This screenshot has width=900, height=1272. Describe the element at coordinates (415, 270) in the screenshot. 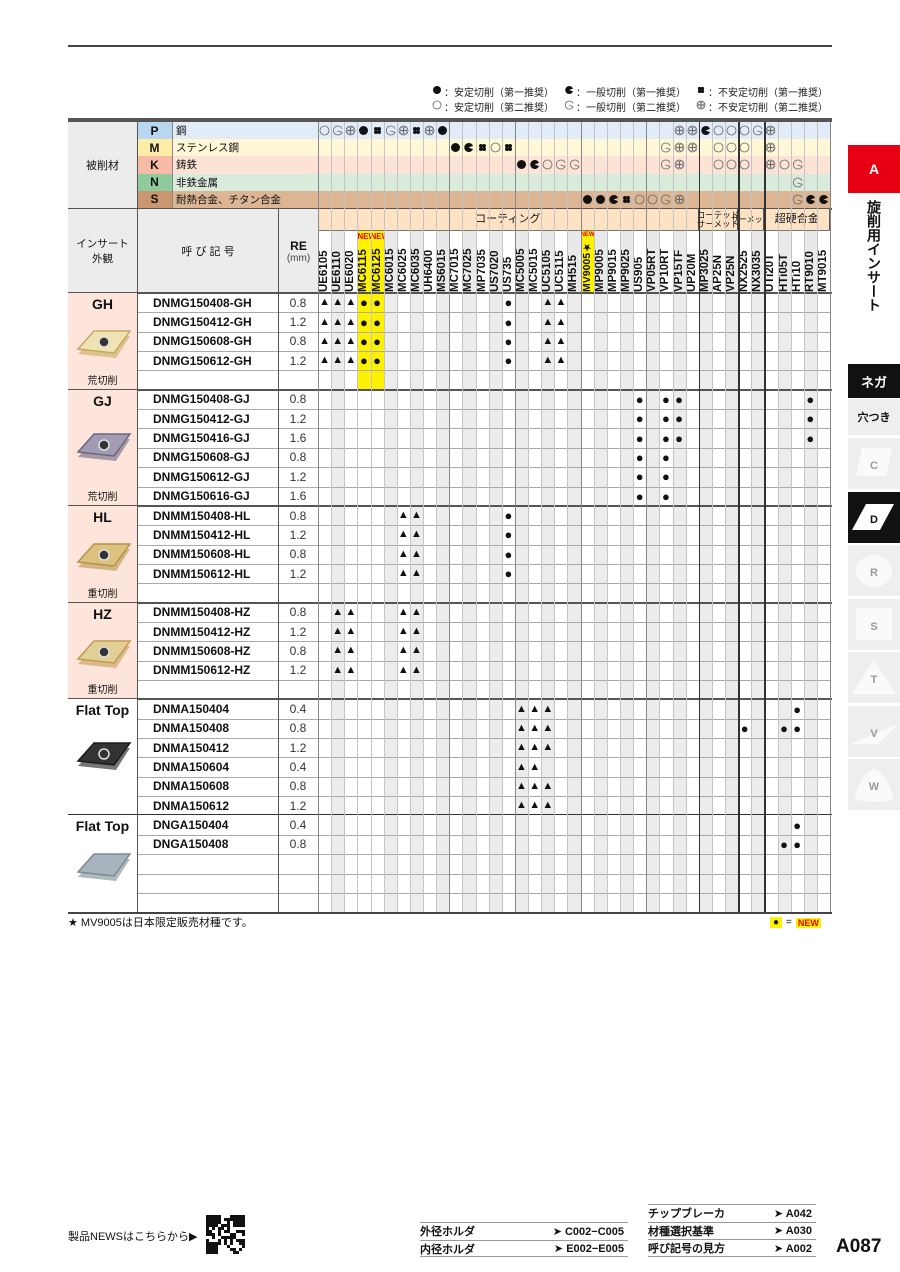

I see `grade-mc6035: MC6035` at that location.